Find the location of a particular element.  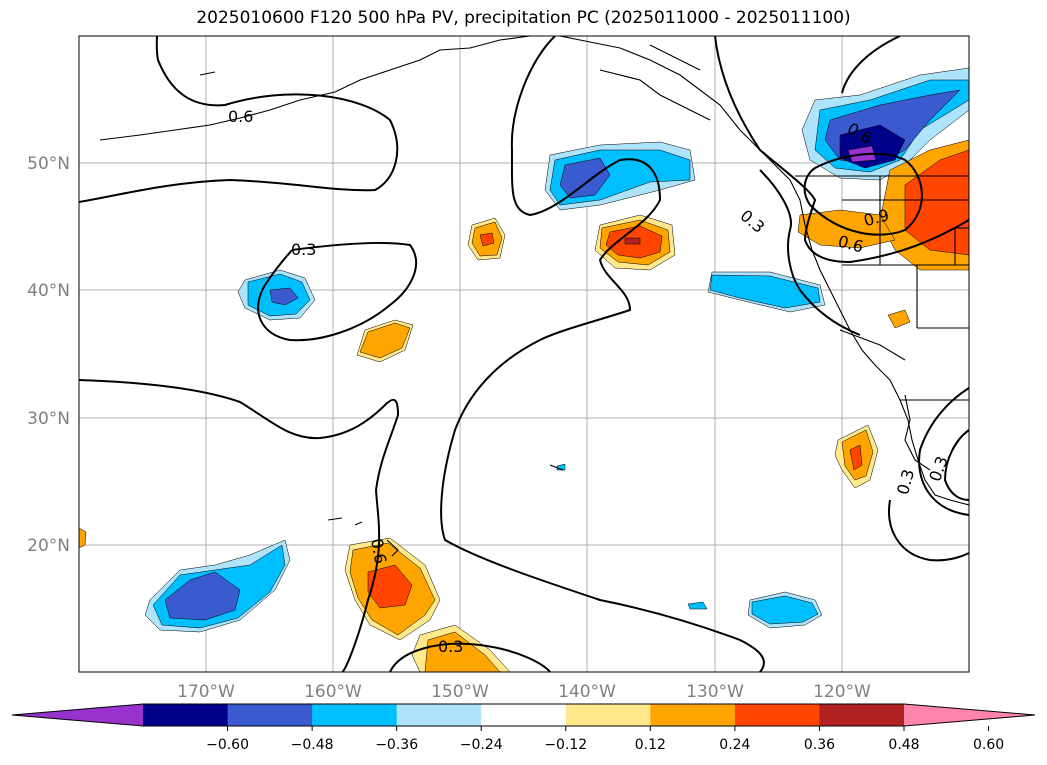

lat-label: 20°N is located at coordinates (48, 546).